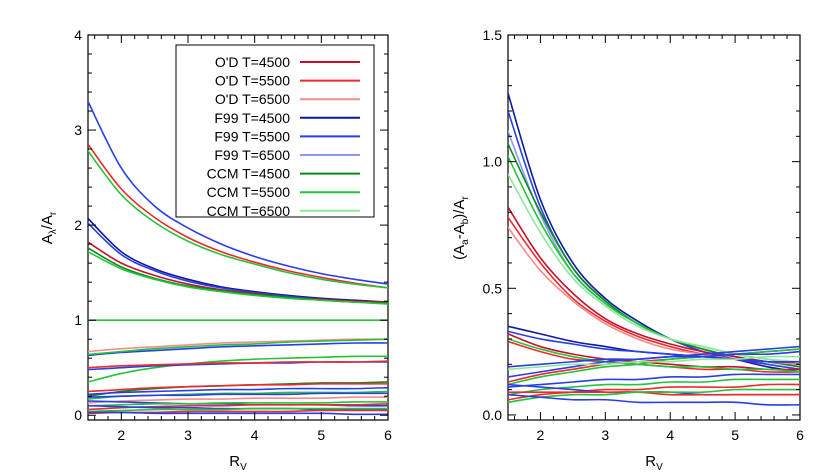 The image size is (830, 476). Describe the element at coordinates (78, 320) in the screenshot. I see `left-y-tick-label-1: 1` at that location.